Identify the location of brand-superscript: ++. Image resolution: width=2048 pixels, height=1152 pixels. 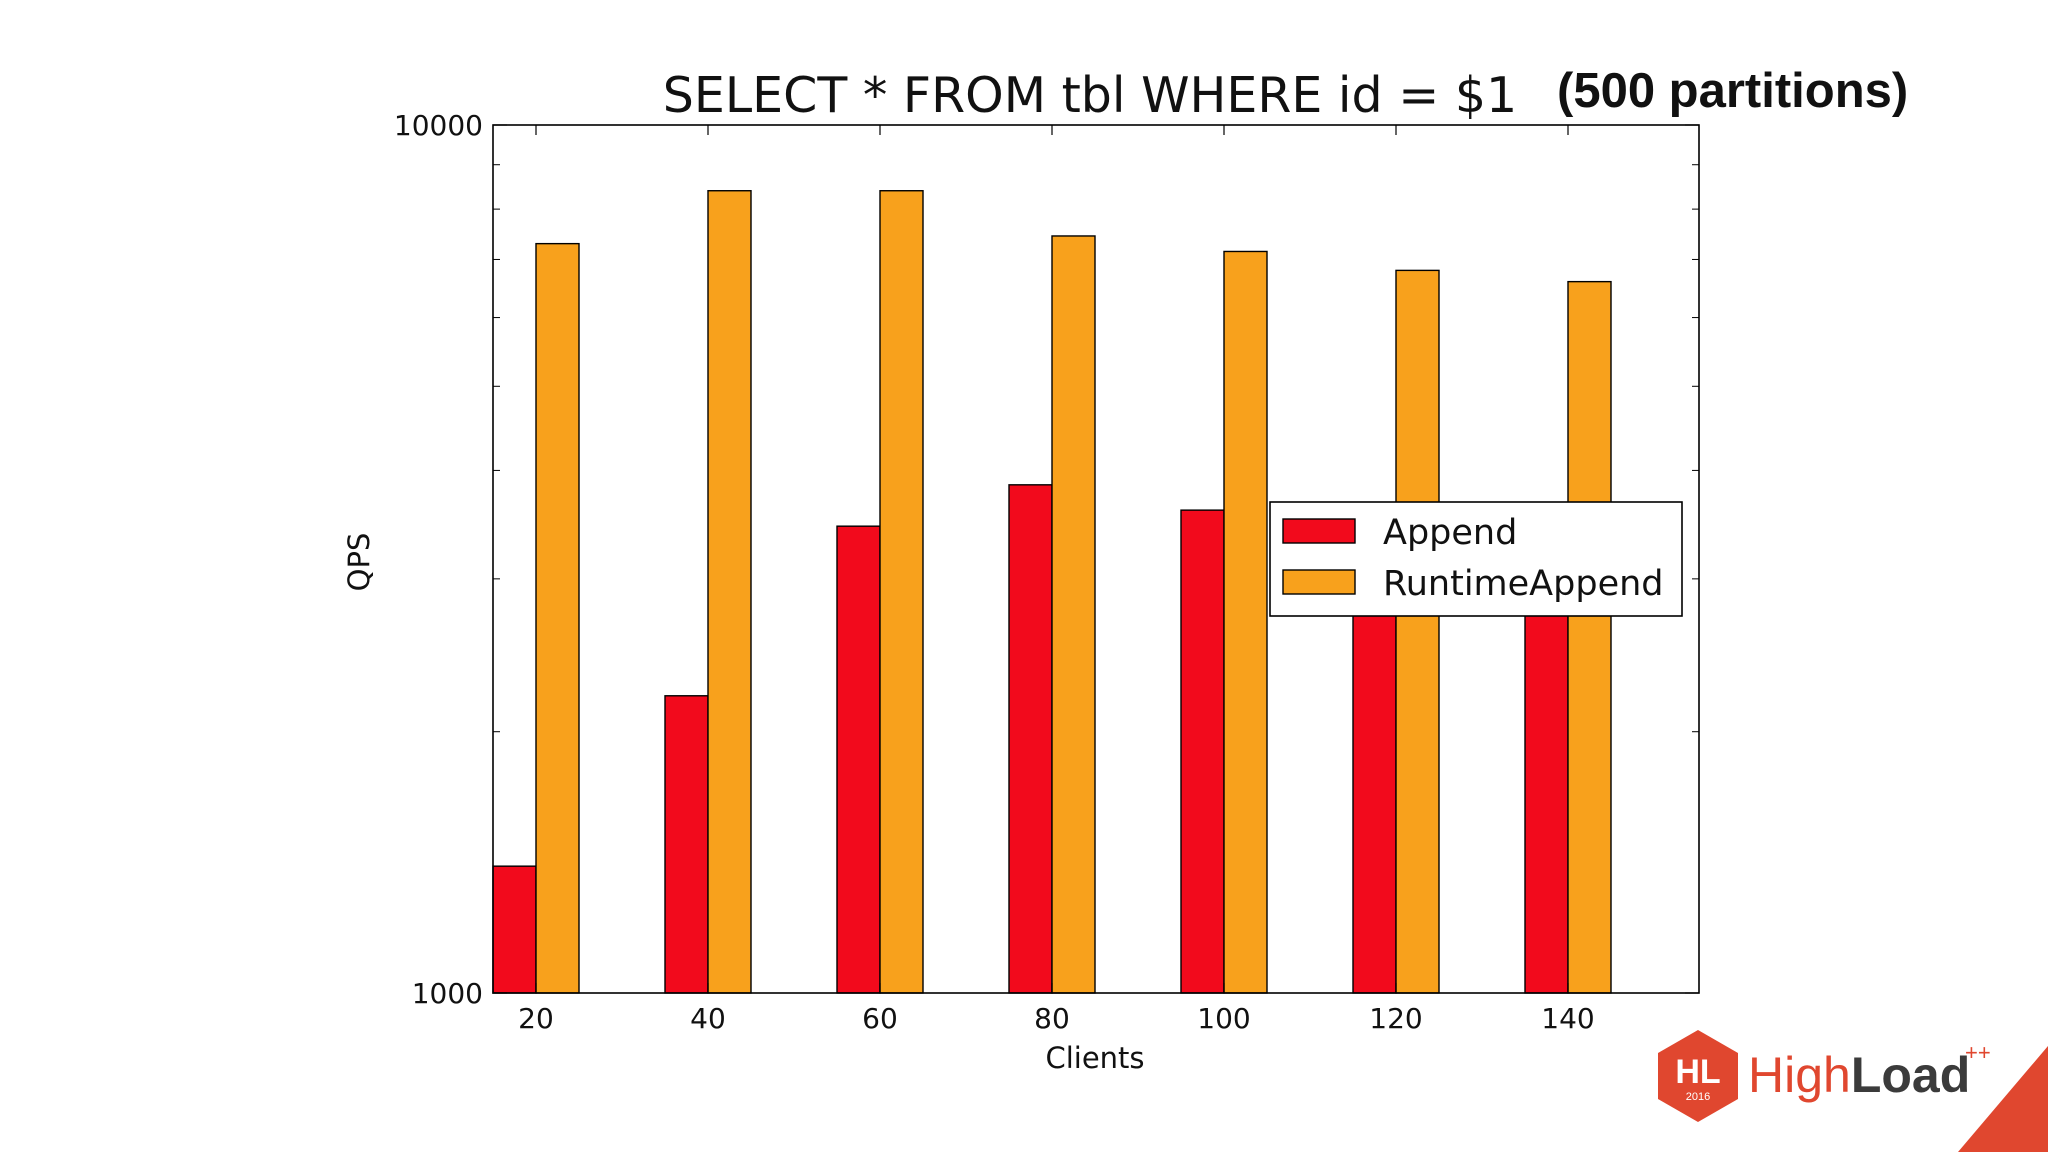
(1978, 1052).